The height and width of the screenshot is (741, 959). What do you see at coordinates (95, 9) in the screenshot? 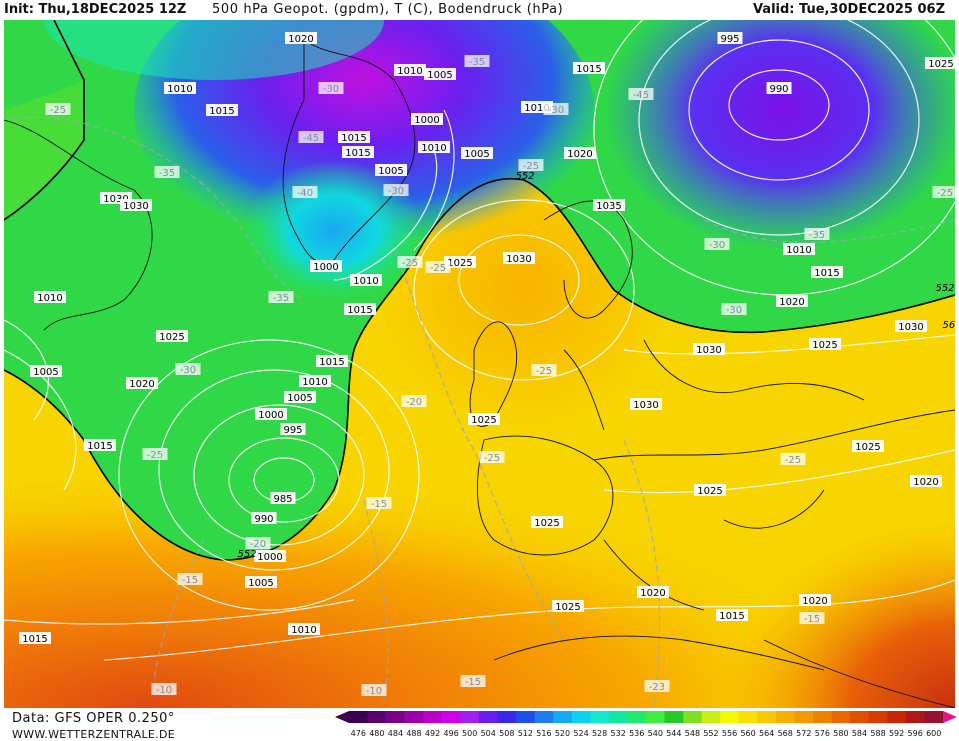
I see `init-time-label: Init: Thu,18DEC2025 12Z` at bounding box center [95, 9].